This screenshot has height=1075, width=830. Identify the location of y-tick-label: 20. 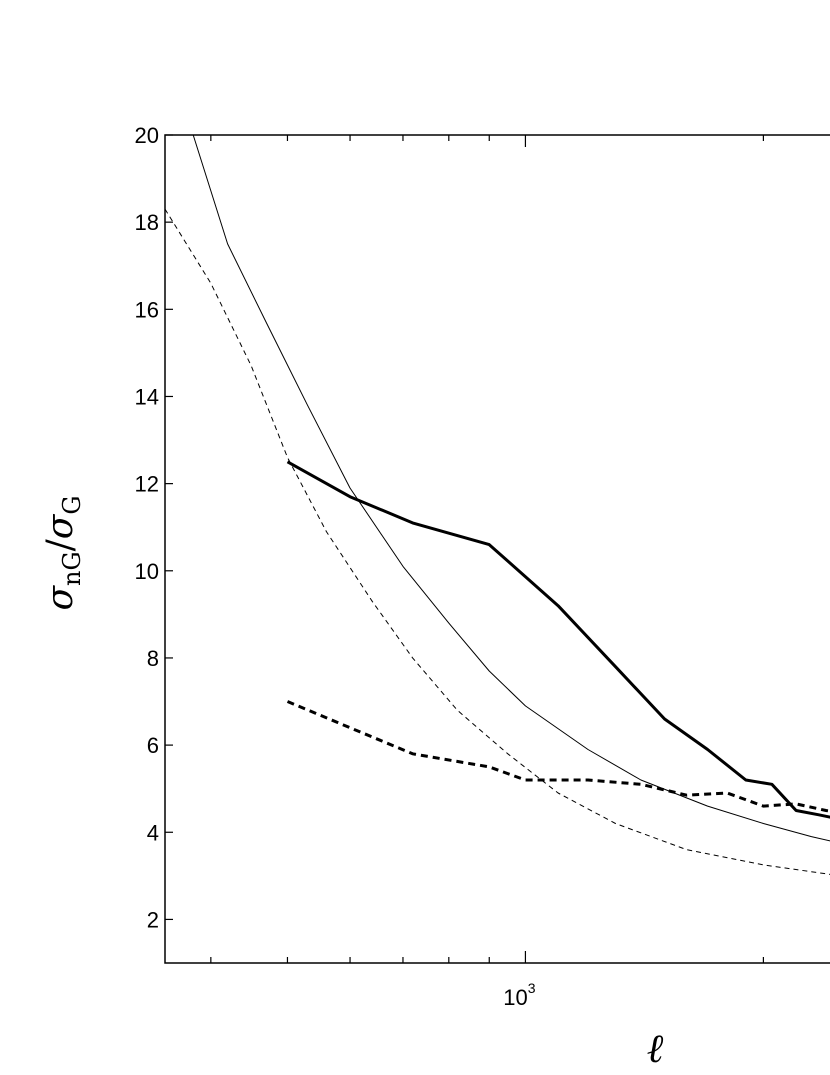
(147, 135).